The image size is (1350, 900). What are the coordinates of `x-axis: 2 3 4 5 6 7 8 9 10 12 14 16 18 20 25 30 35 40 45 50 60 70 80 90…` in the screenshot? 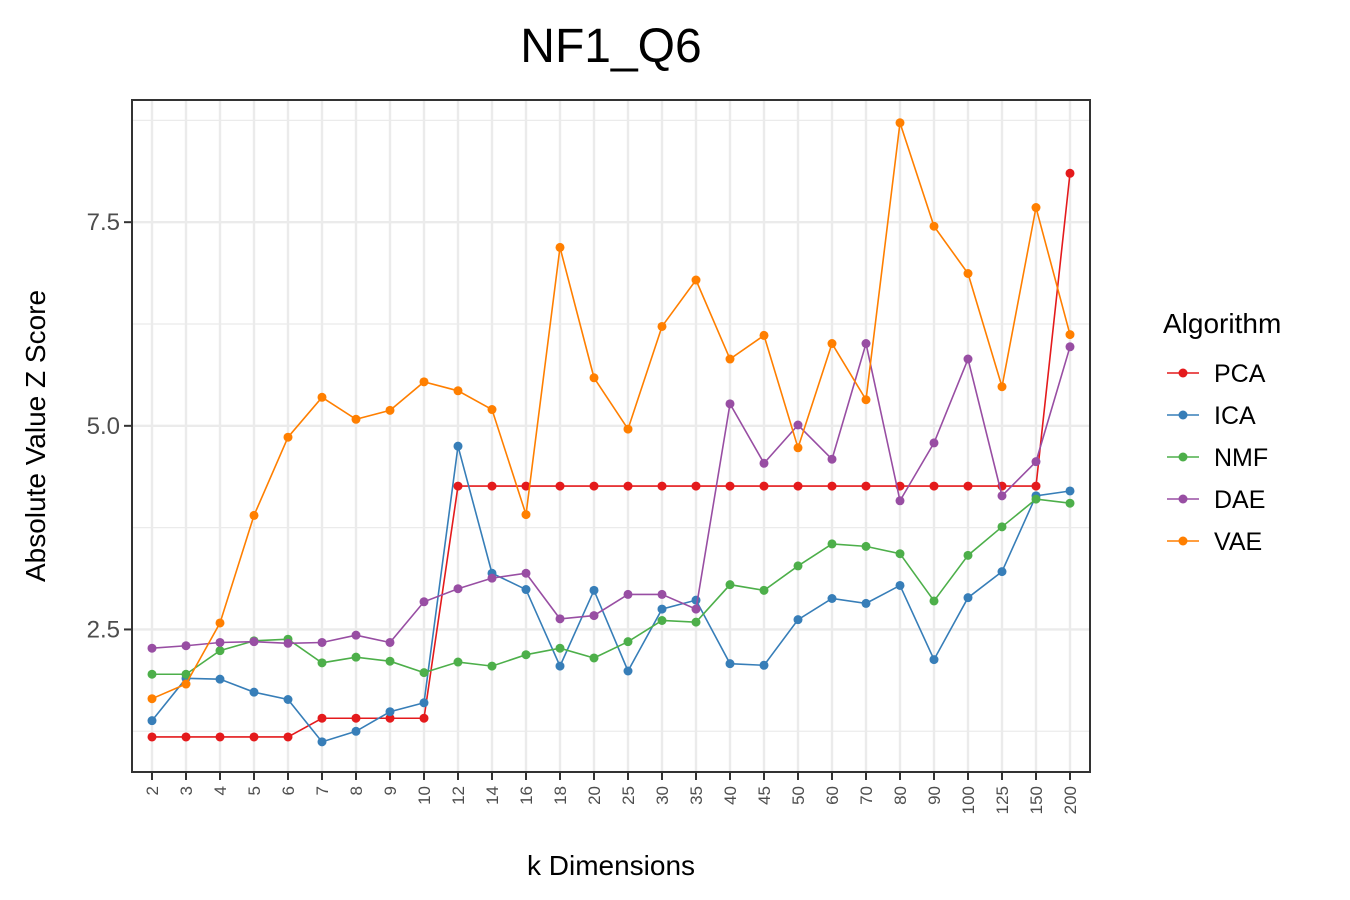 It's located at (611, 793).